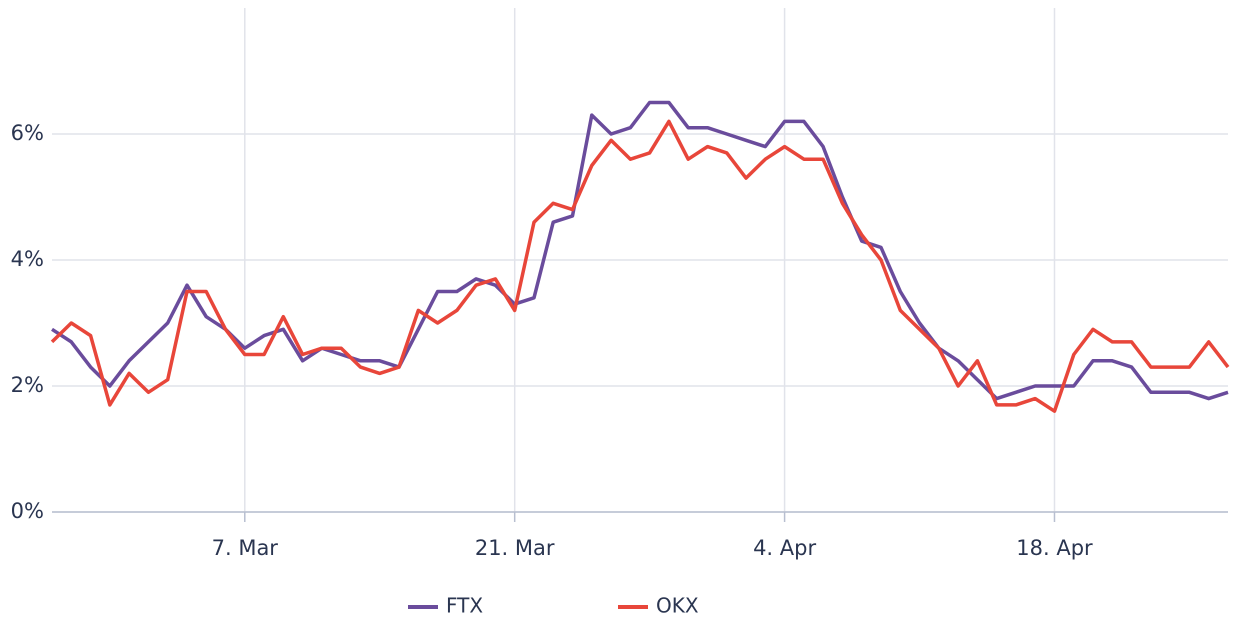 The image size is (1237, 634). Describe the element at coordinates (515, 548) in the screenshot. I see `x-tick-label: 21. Mar` at that location.